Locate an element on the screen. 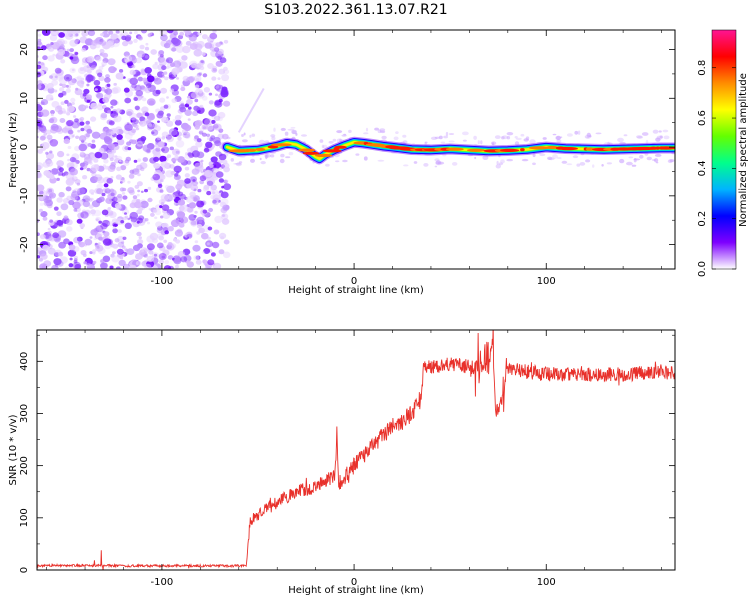 The width and height of the screenshot is (750, 600). y-tick-label: 100 is located at coordinates (24, 517).